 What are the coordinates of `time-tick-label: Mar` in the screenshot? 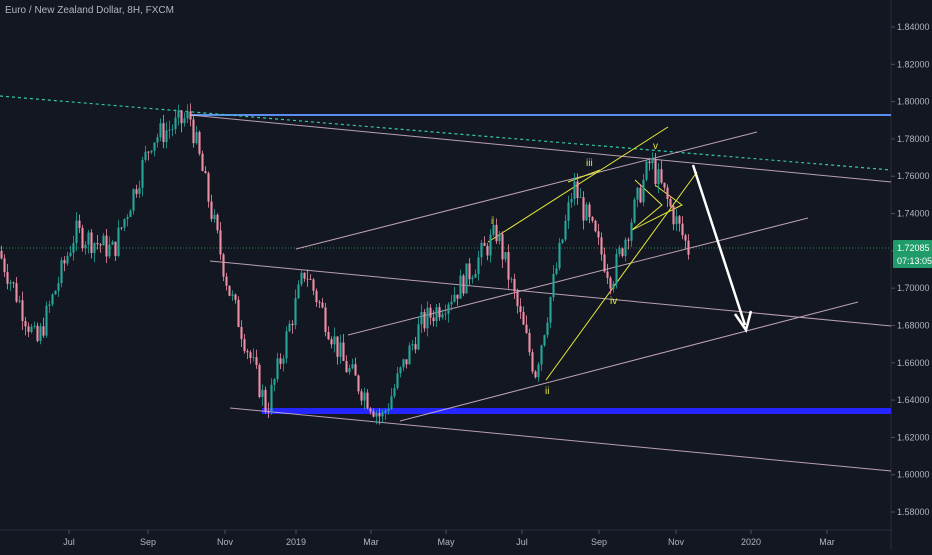 It's located at (371, 542).